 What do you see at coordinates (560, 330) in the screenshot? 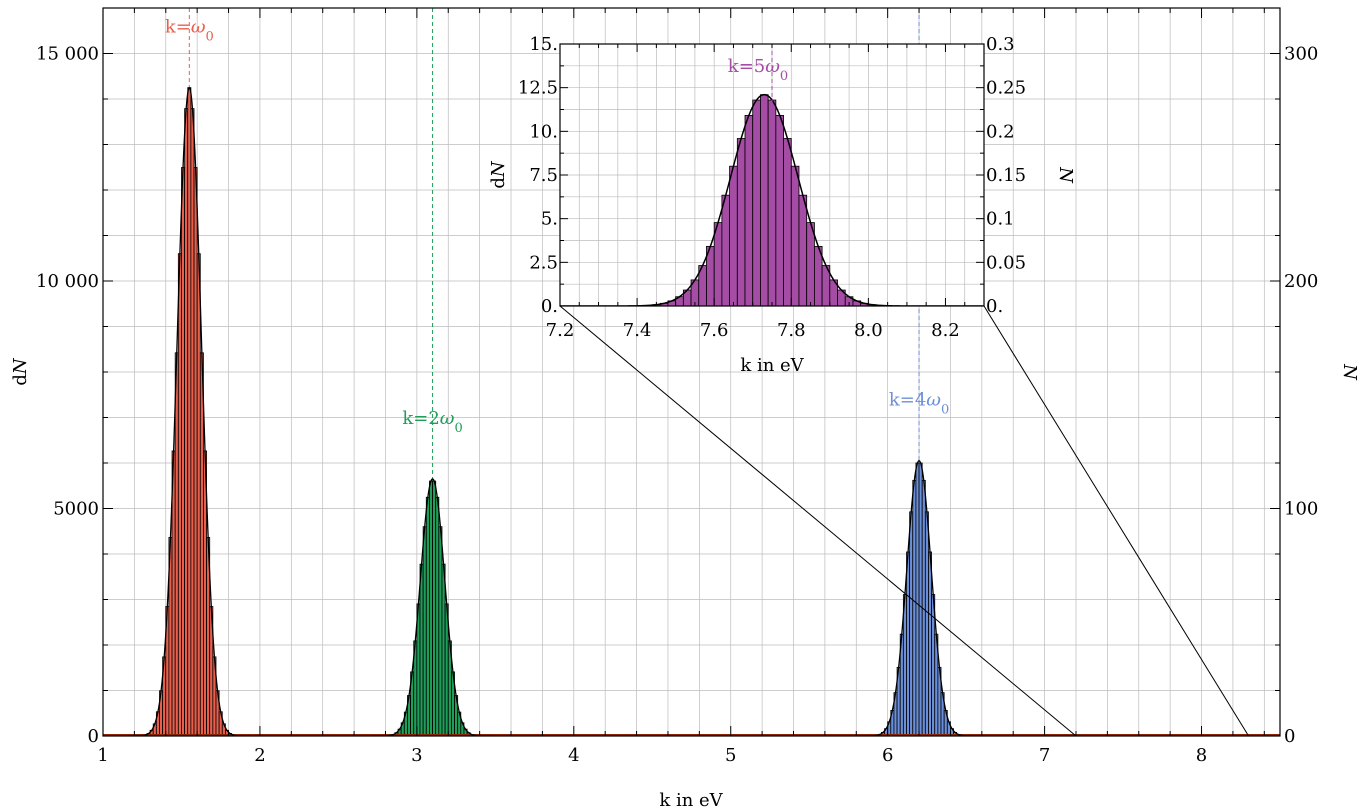
I see `inset-x-tick-label: 7.2` at bounding box center [560, 330].